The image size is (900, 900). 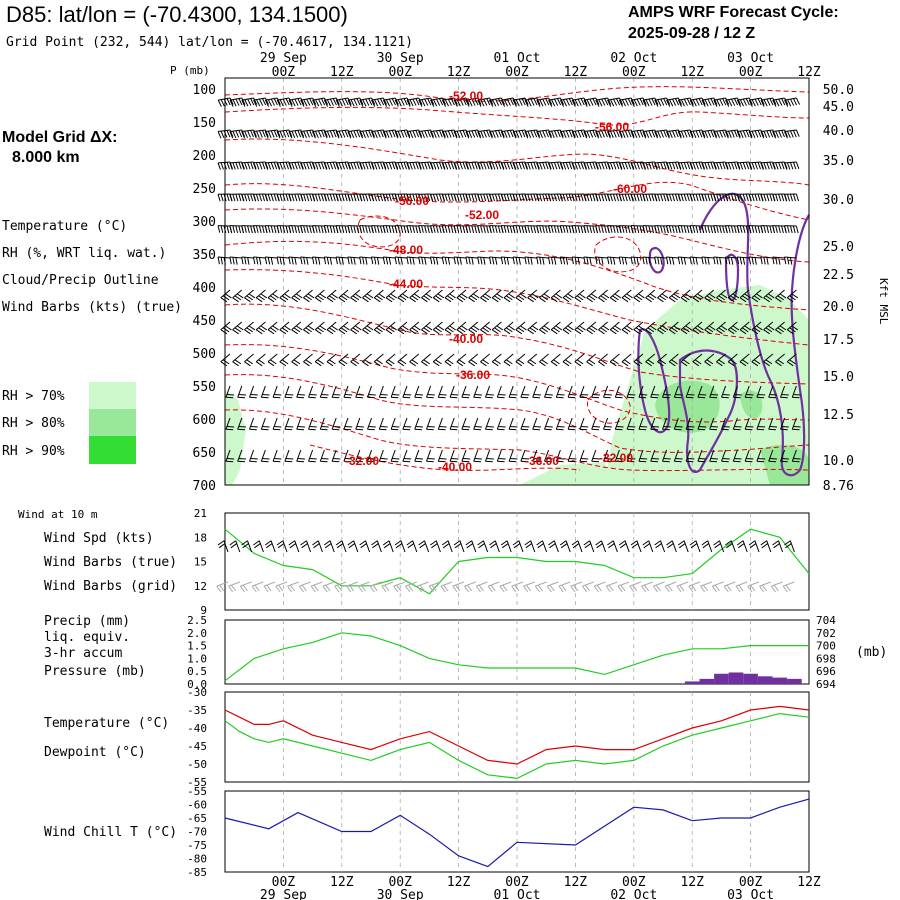 What do you see at coordinates (204, 321) in the screenshot?
I see `pressure-tick: 450` at bounding box center [204, 321].